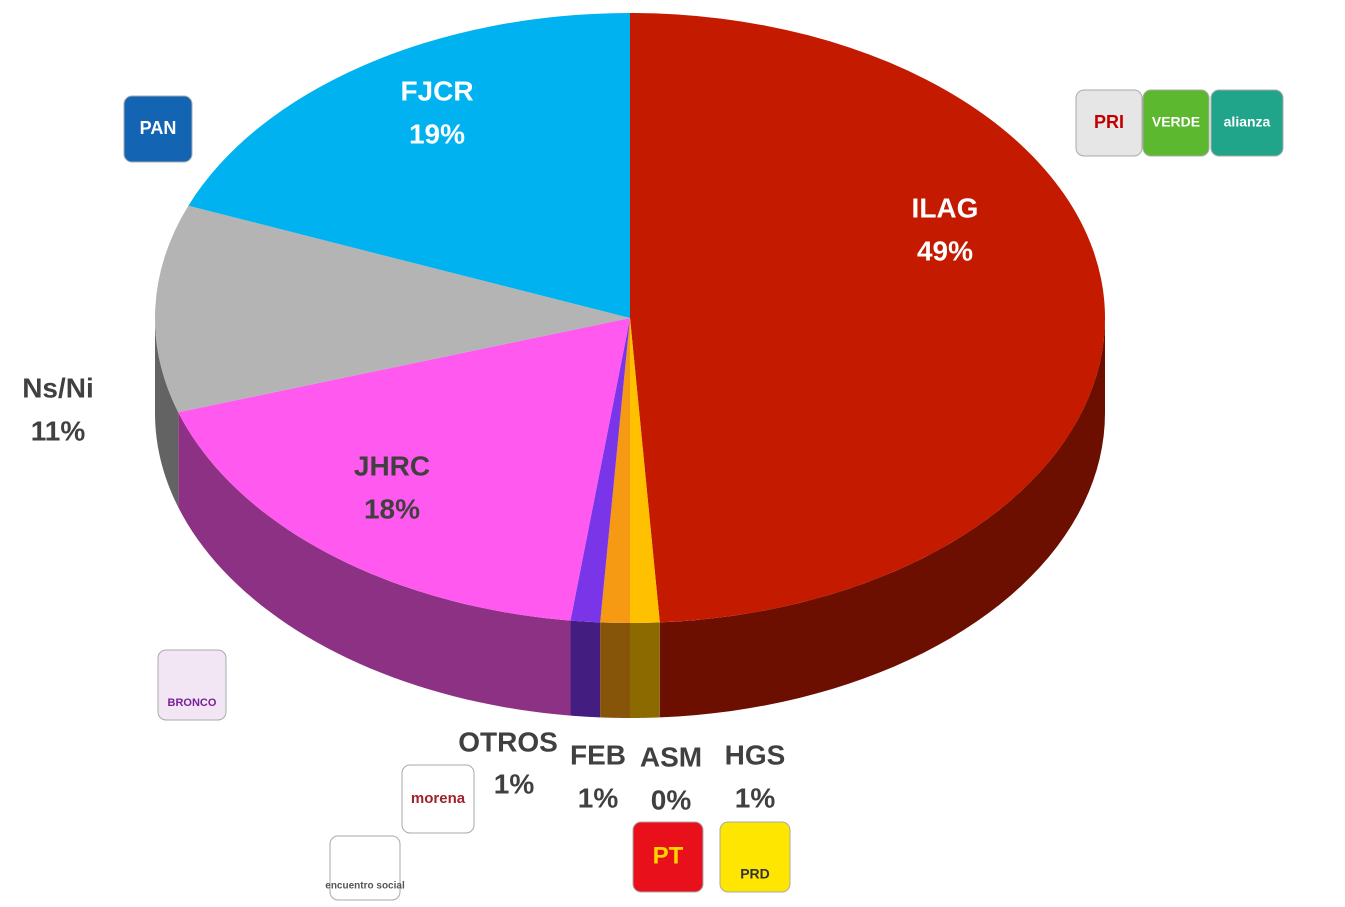 The width and height of the screenshot is (1345, 907). What do you see at coordinates (598, 754) in the screenshot?
I see `slice-label: FEB` at bounding box center [598, 754].